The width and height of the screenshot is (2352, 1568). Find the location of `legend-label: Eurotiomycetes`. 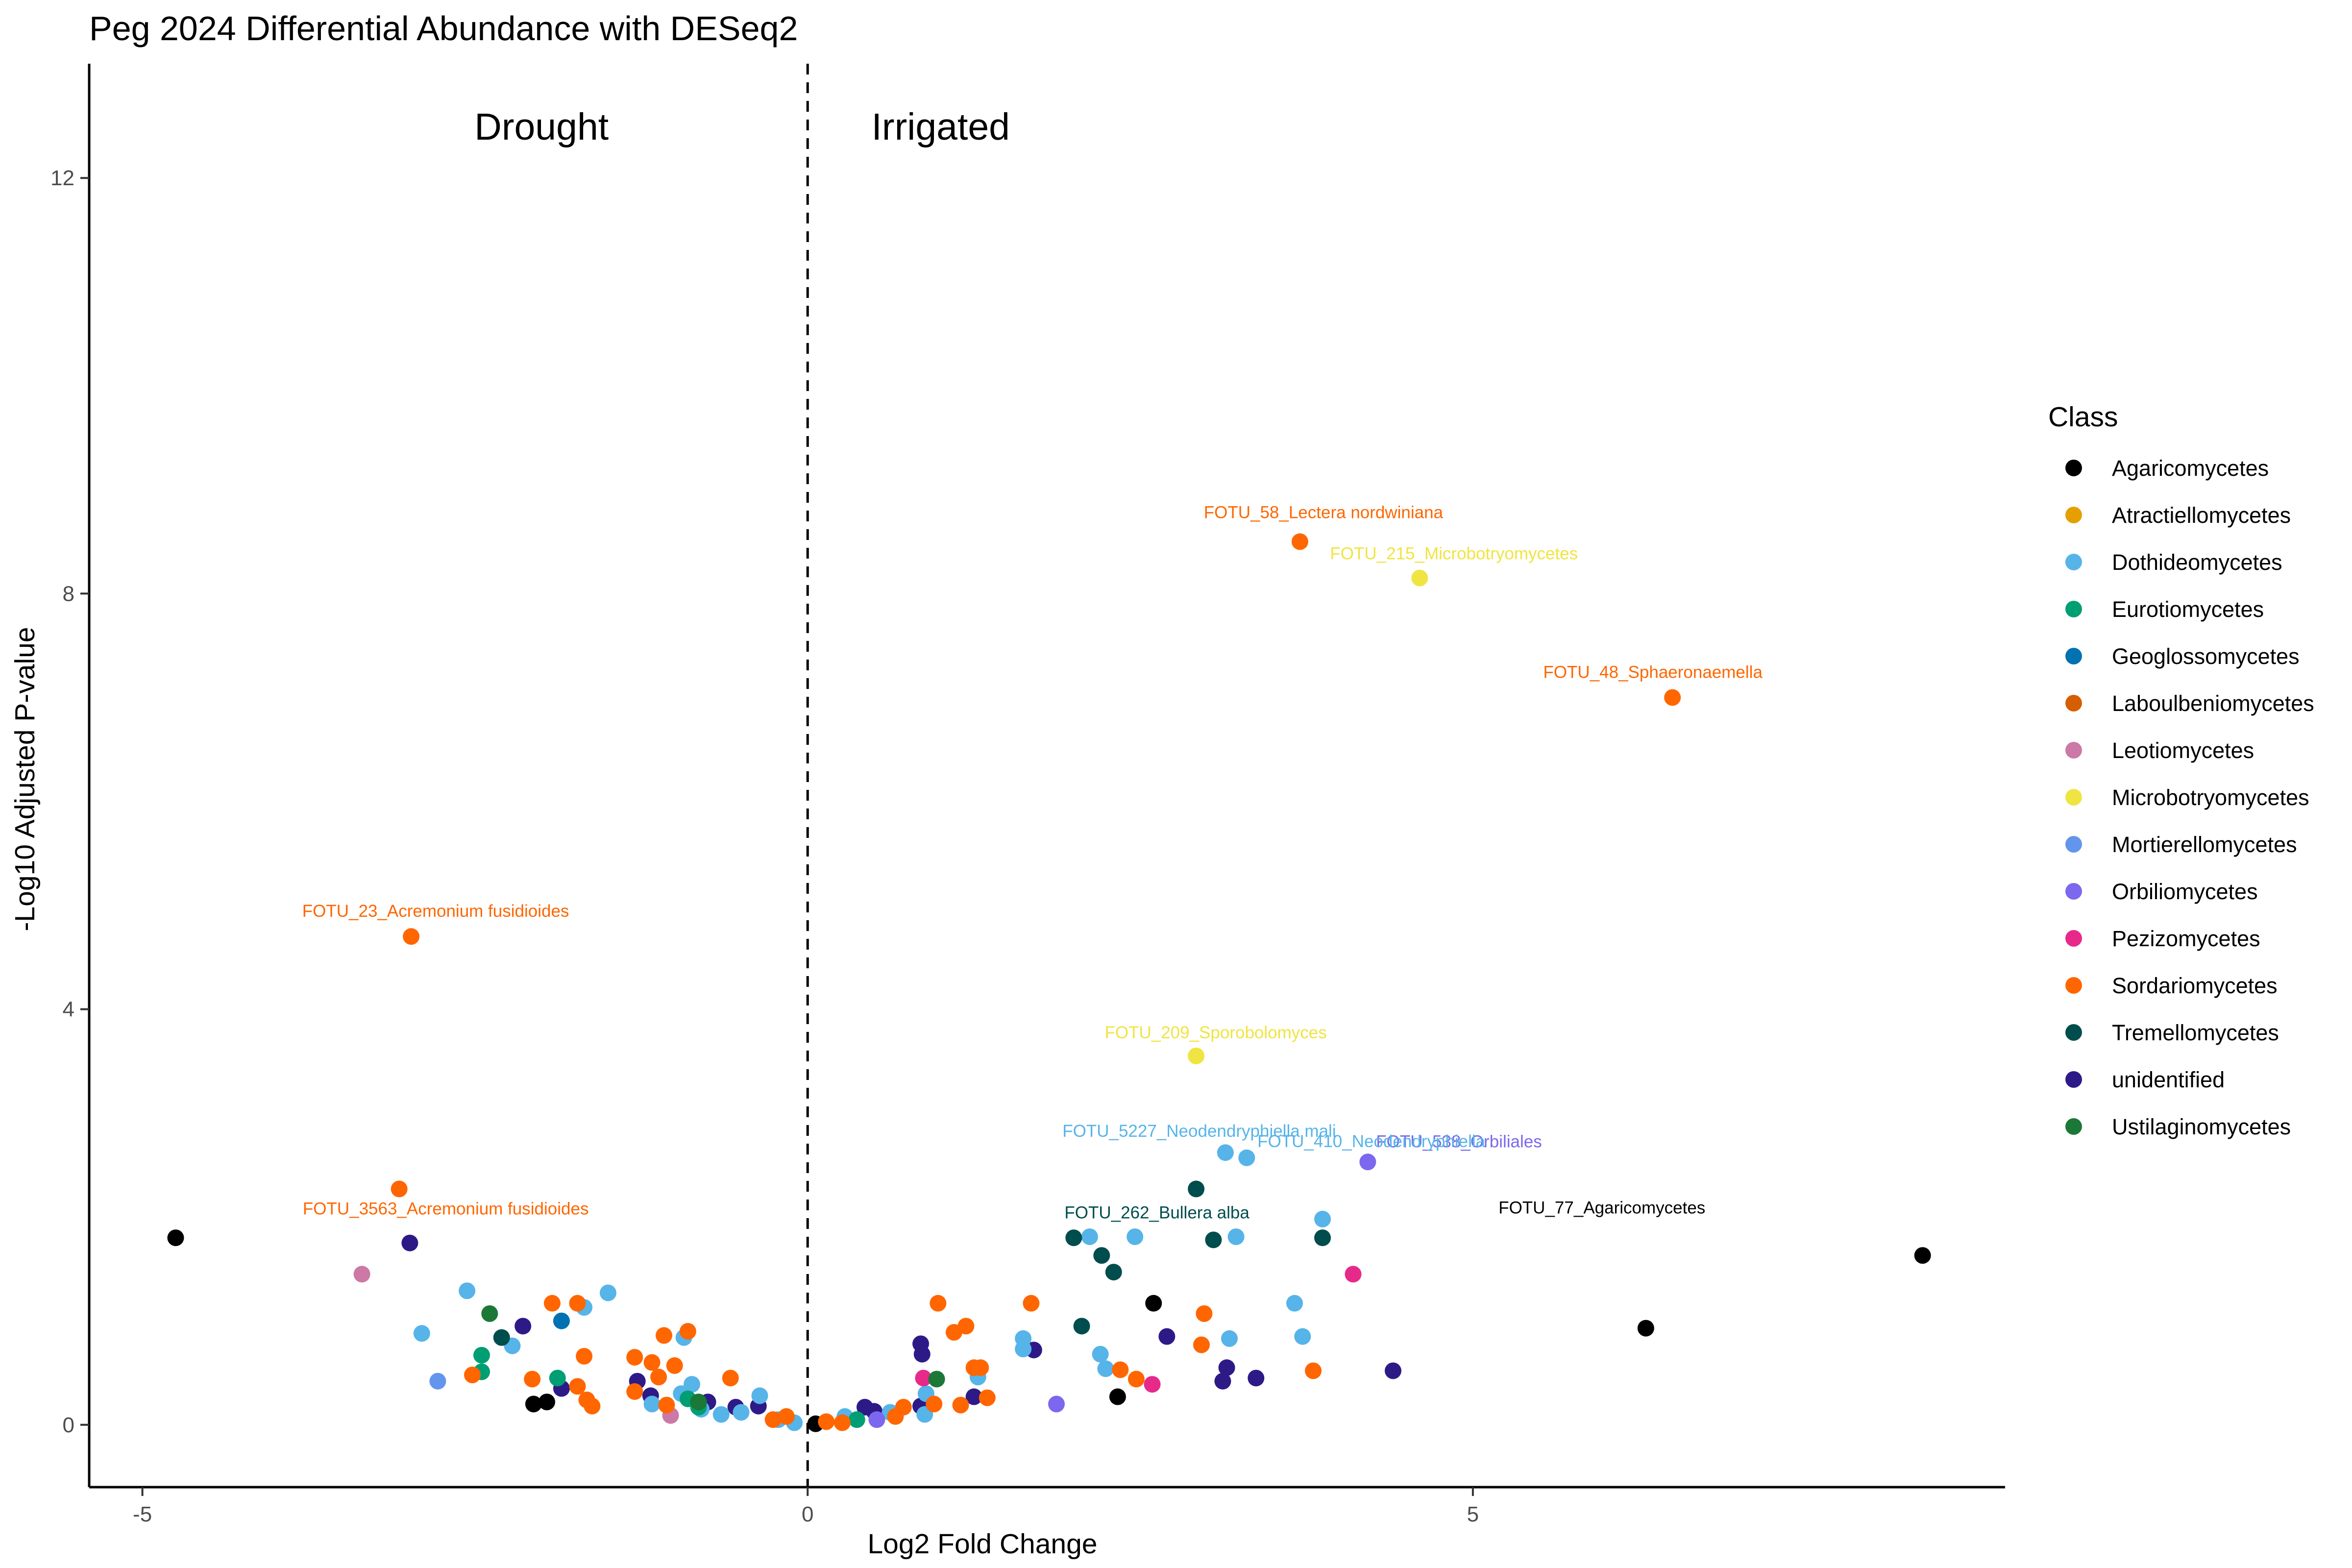

legend-label: Eurotiomycetes is located at coordinates (2188, 609).